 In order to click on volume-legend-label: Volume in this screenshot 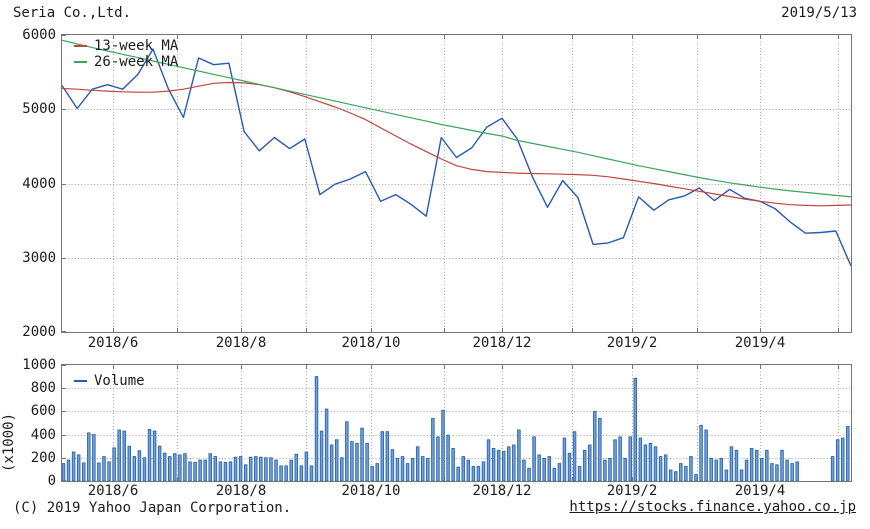, I will do `click(119, 380)`.